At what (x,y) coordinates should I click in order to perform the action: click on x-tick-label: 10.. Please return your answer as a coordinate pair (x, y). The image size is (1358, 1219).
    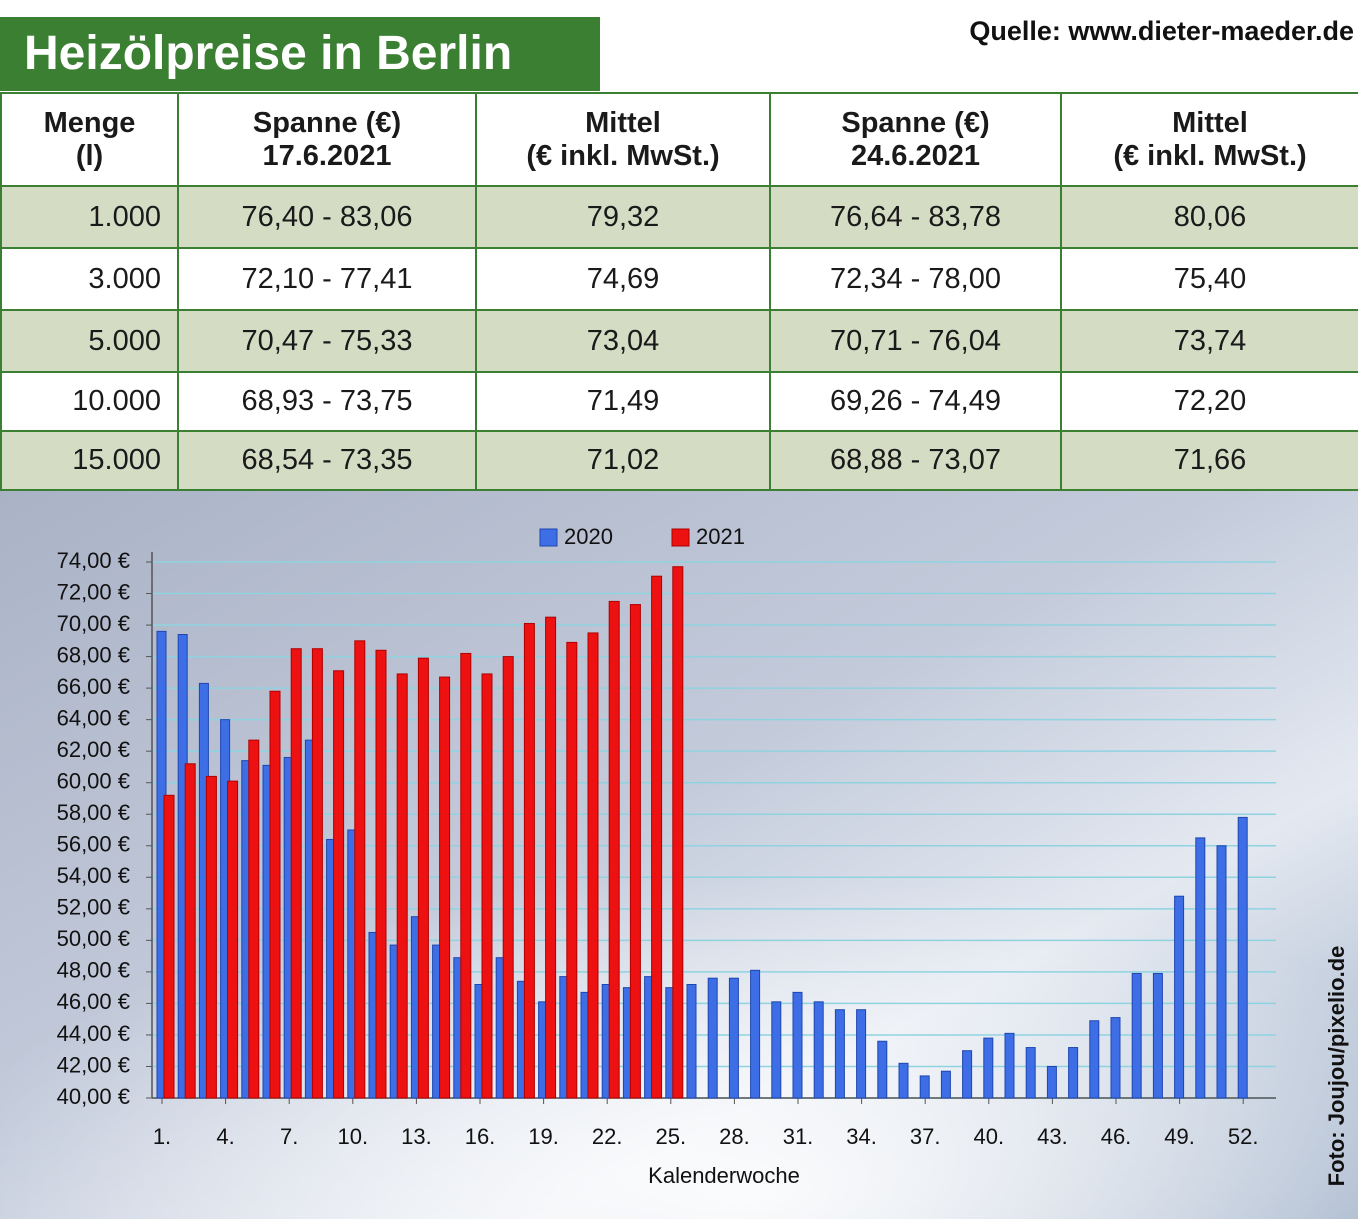
    Looking at the image, I should click on (353, 1136).